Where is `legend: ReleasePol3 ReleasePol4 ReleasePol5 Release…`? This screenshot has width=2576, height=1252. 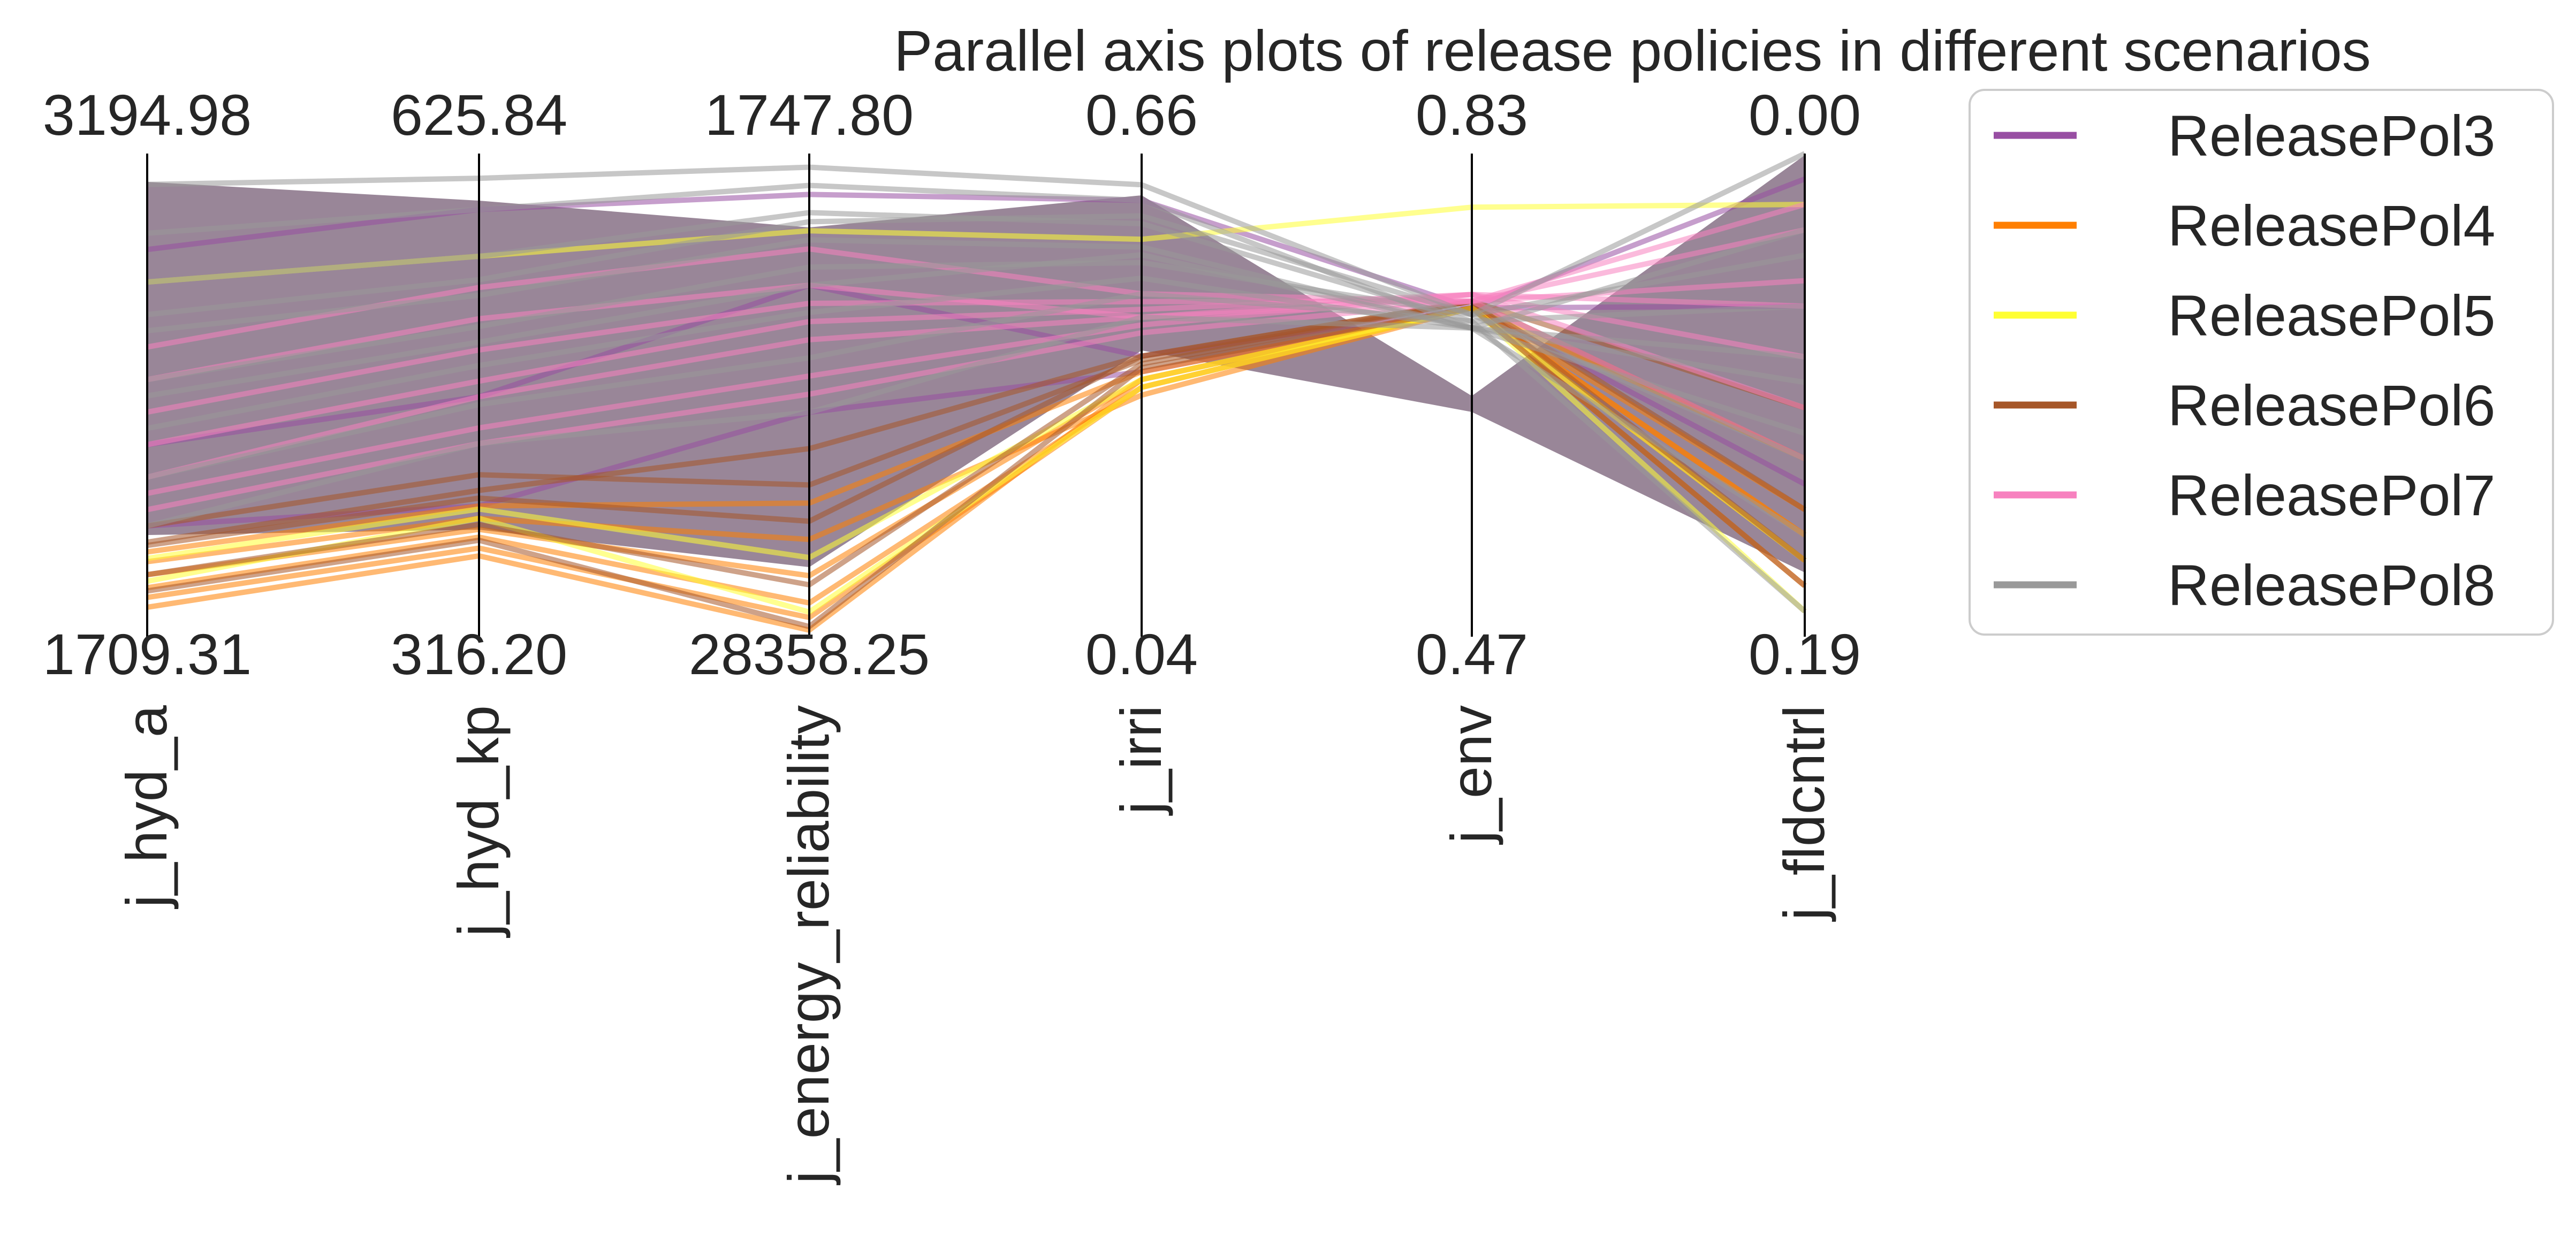 legend: ReleasePol3 ReleasePol4 ReleasePol5 Release… is located at coordinates (2261, 362).